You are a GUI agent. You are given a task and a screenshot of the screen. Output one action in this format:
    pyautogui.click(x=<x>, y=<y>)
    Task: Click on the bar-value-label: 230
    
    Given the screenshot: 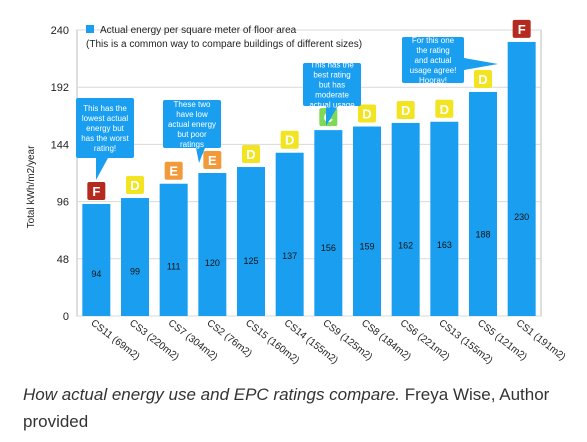 What is the action you would take?
    pyautogui.click(x=521, y=217)
    